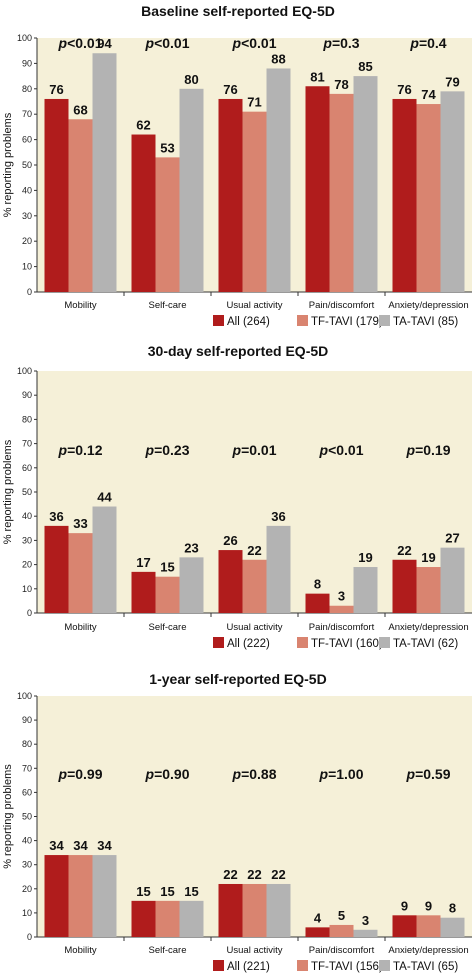  I want to click on legend-label: TA-TAVI (85), so click(425, 322).